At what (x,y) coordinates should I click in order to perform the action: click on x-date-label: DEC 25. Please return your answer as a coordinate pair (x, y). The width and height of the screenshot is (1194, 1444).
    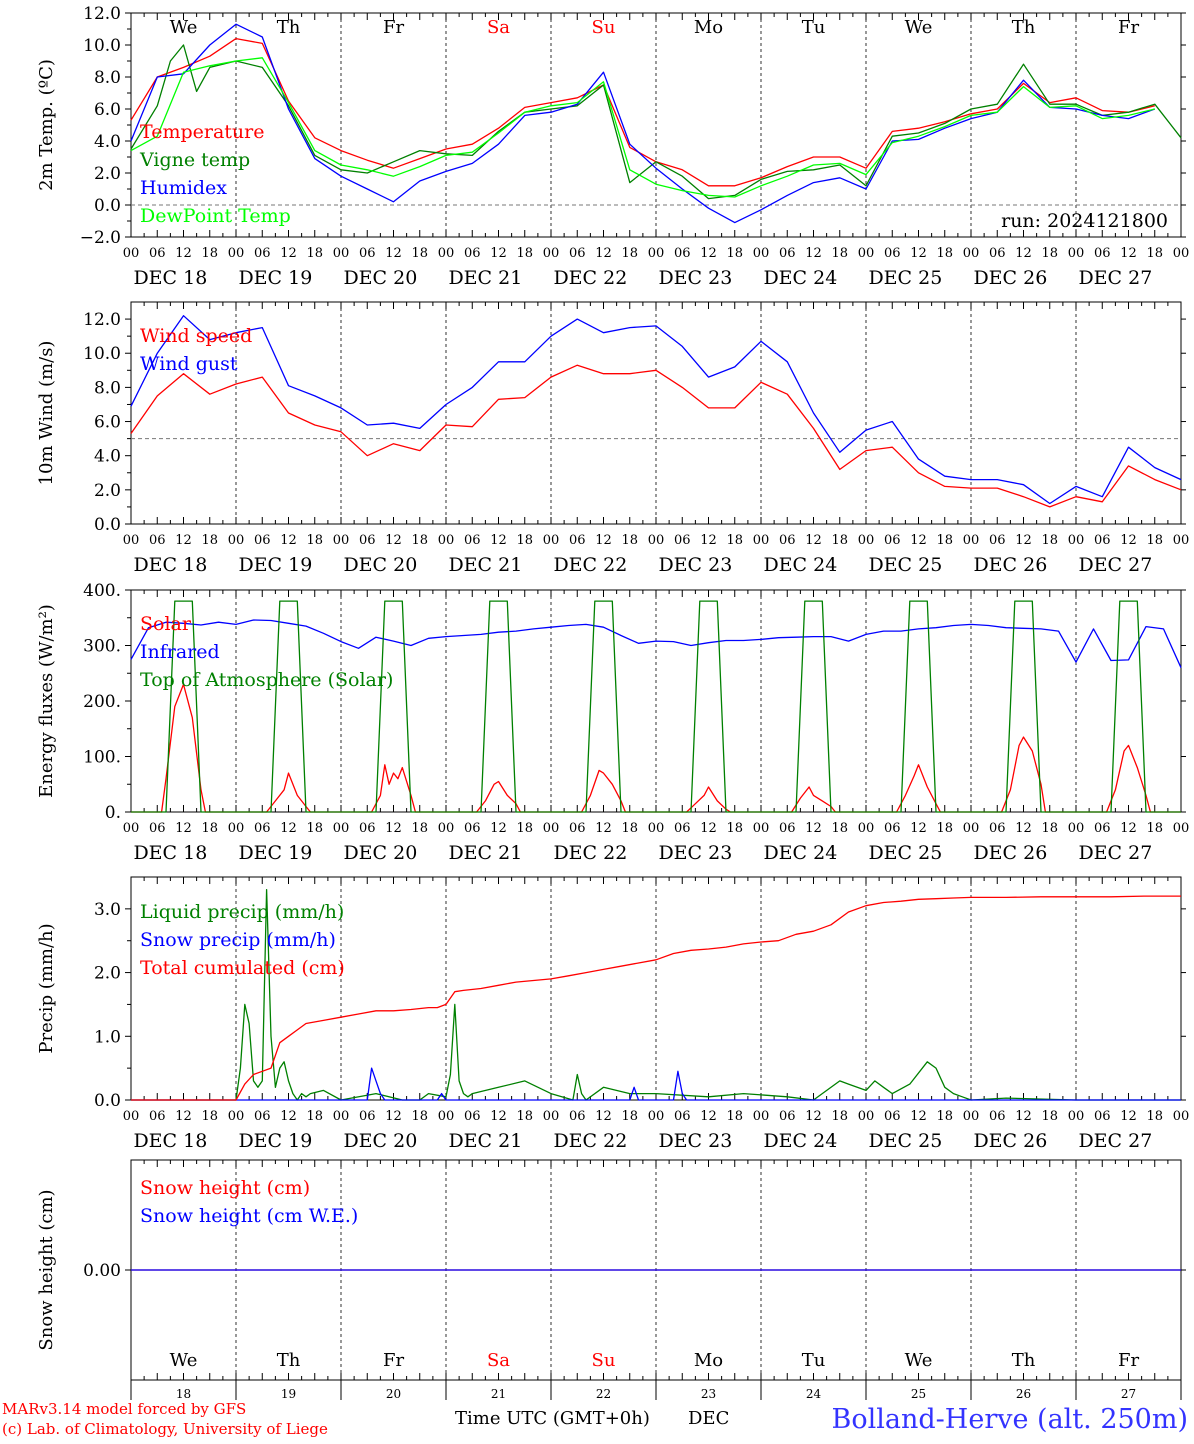
    Looking at the image, I should click on (905, 1141).